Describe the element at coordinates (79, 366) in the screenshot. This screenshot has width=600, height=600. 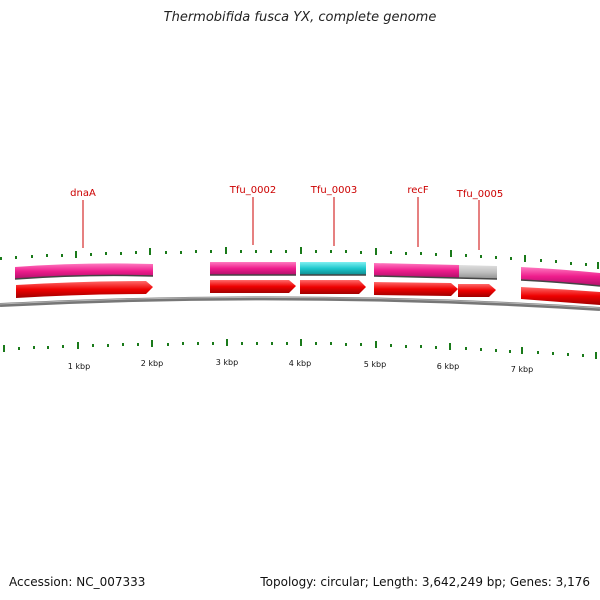
I see `kbp-label-1: 1 kbp` at that location.